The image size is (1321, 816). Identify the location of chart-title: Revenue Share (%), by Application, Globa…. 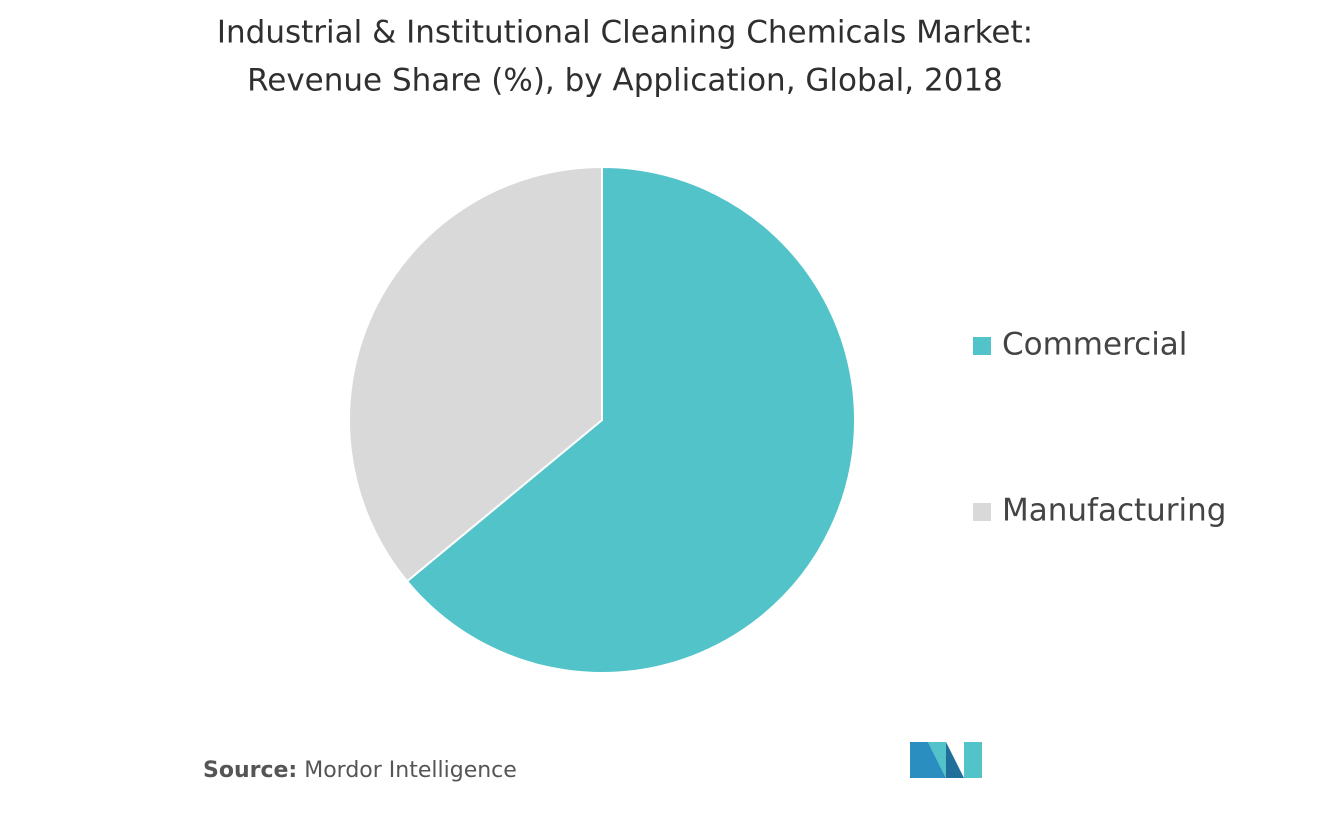
(625, 81).